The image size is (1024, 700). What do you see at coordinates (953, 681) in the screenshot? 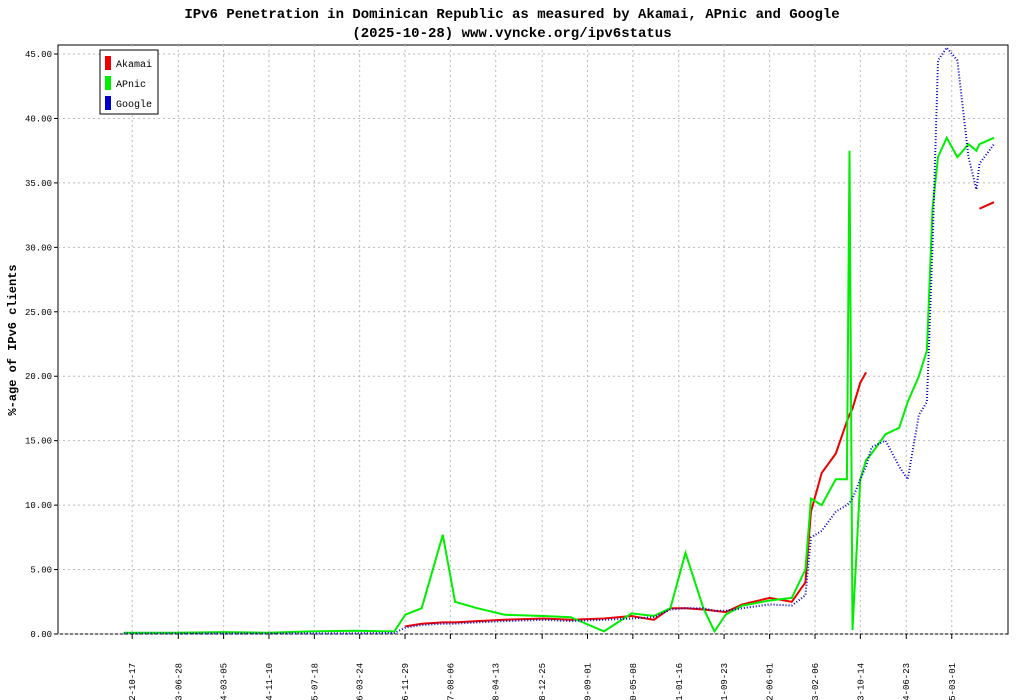
I see `x-tick-label: 2025-03-01` at bounding box center [953, 681].